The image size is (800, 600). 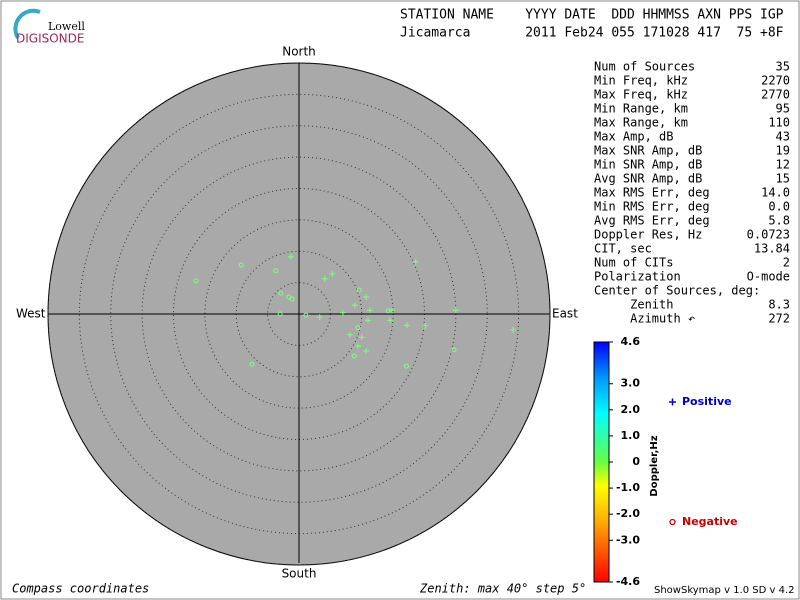 I want to click on stat-value: 0.0723, so click(x=768, y=235).